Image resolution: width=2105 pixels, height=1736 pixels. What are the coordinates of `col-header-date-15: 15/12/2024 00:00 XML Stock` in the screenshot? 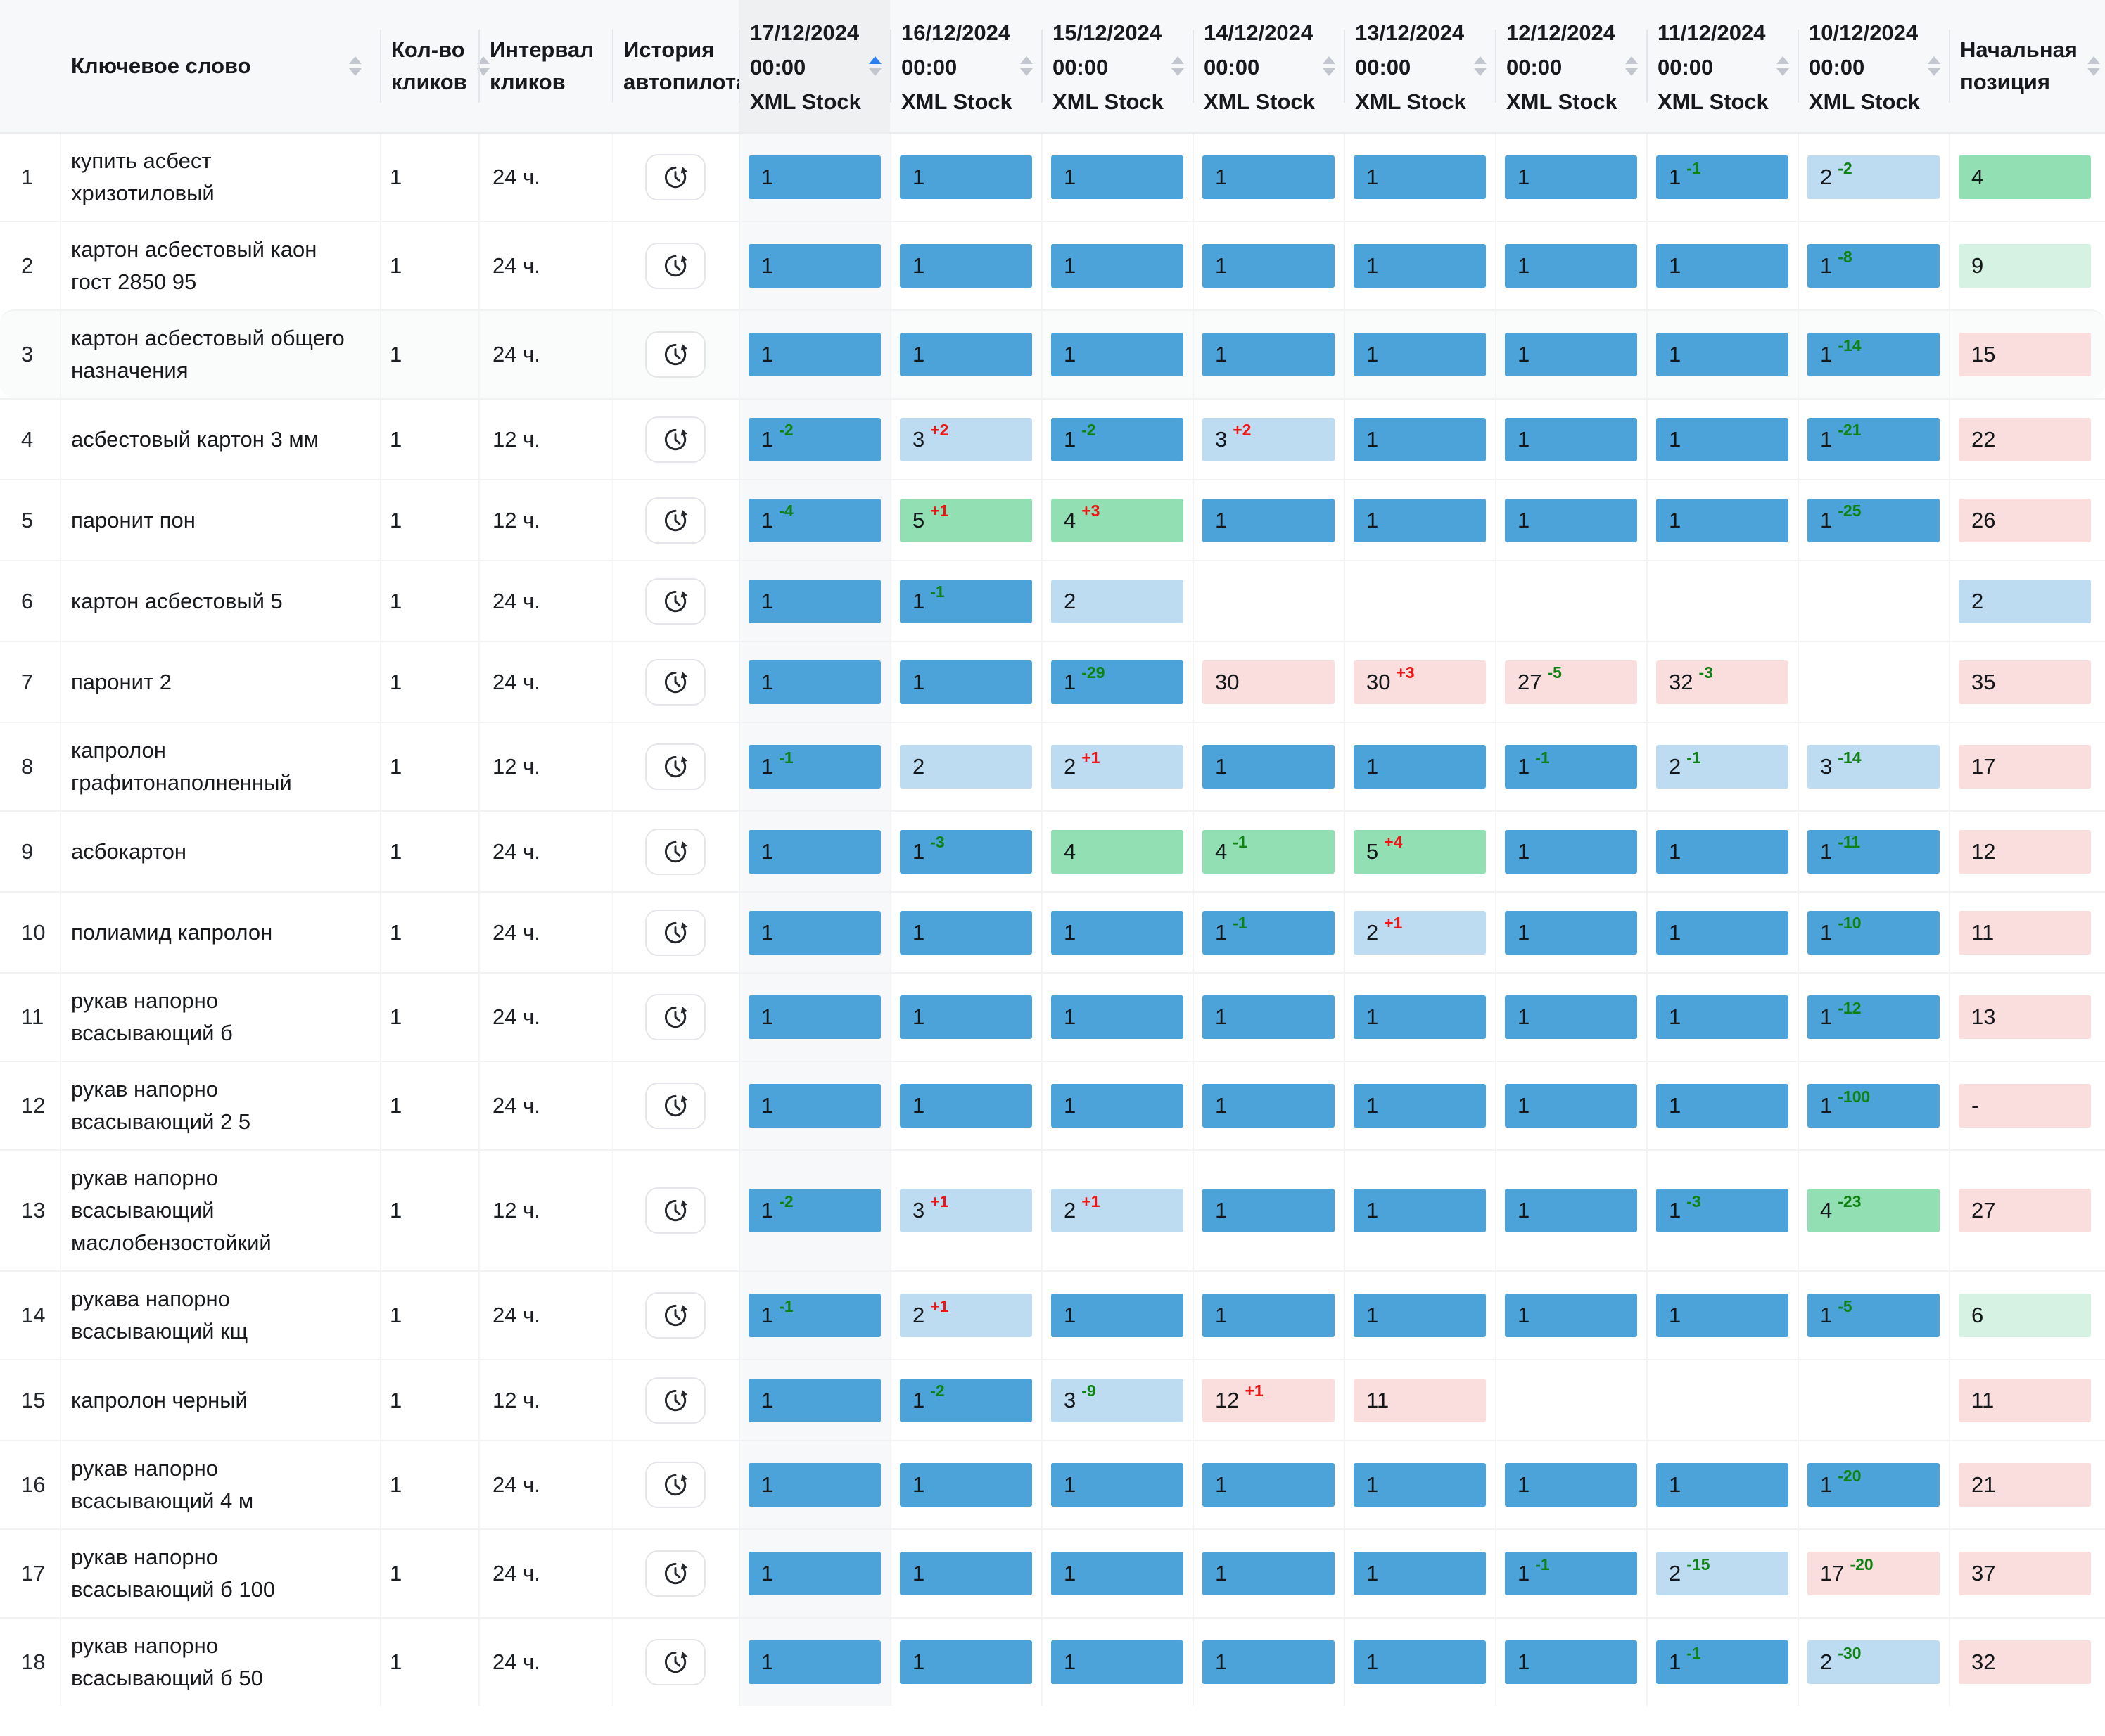 It's located at (1117, 66).